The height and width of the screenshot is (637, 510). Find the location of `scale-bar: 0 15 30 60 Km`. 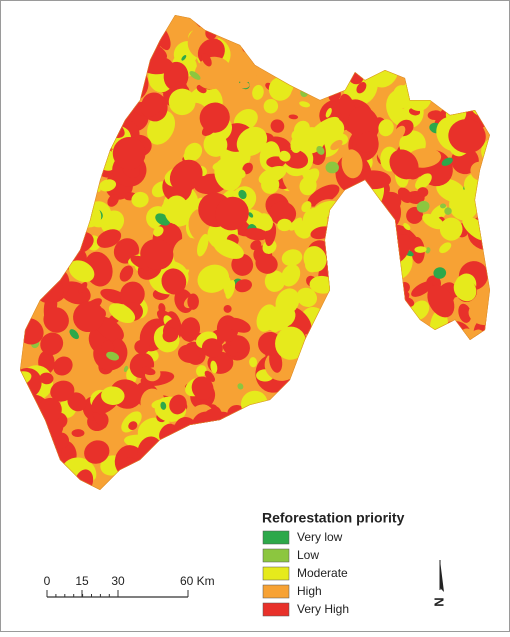

scale-bar: 0 15 30 60 Km is located at coordinates (129, 586).